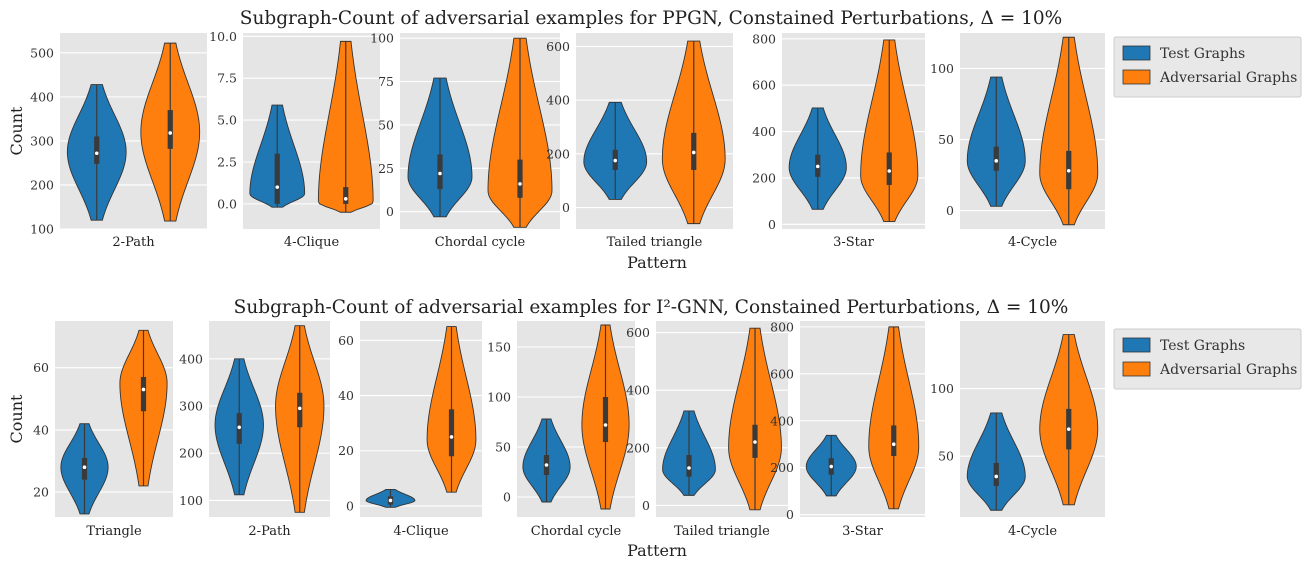 This screenshot has height=569, width=1307. Describe the element at coordinates (1017, 141) in the screenshot. I see `panel-4-cycle: 0 50 100 4-Cycle` at that location.